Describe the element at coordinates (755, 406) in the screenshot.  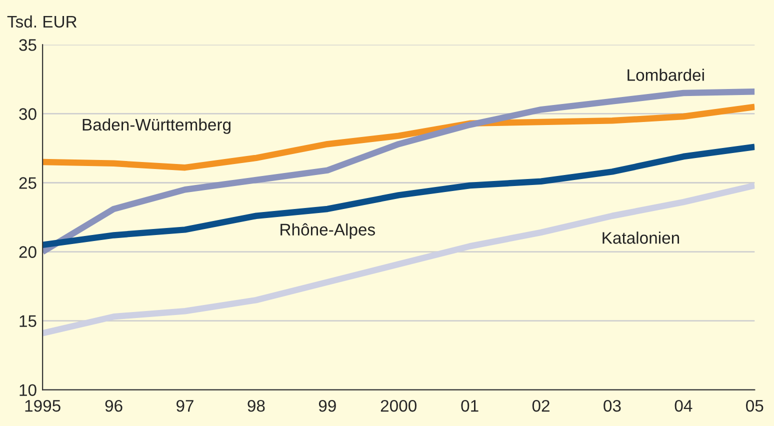
I see `x-tick-label: 05` at that location.